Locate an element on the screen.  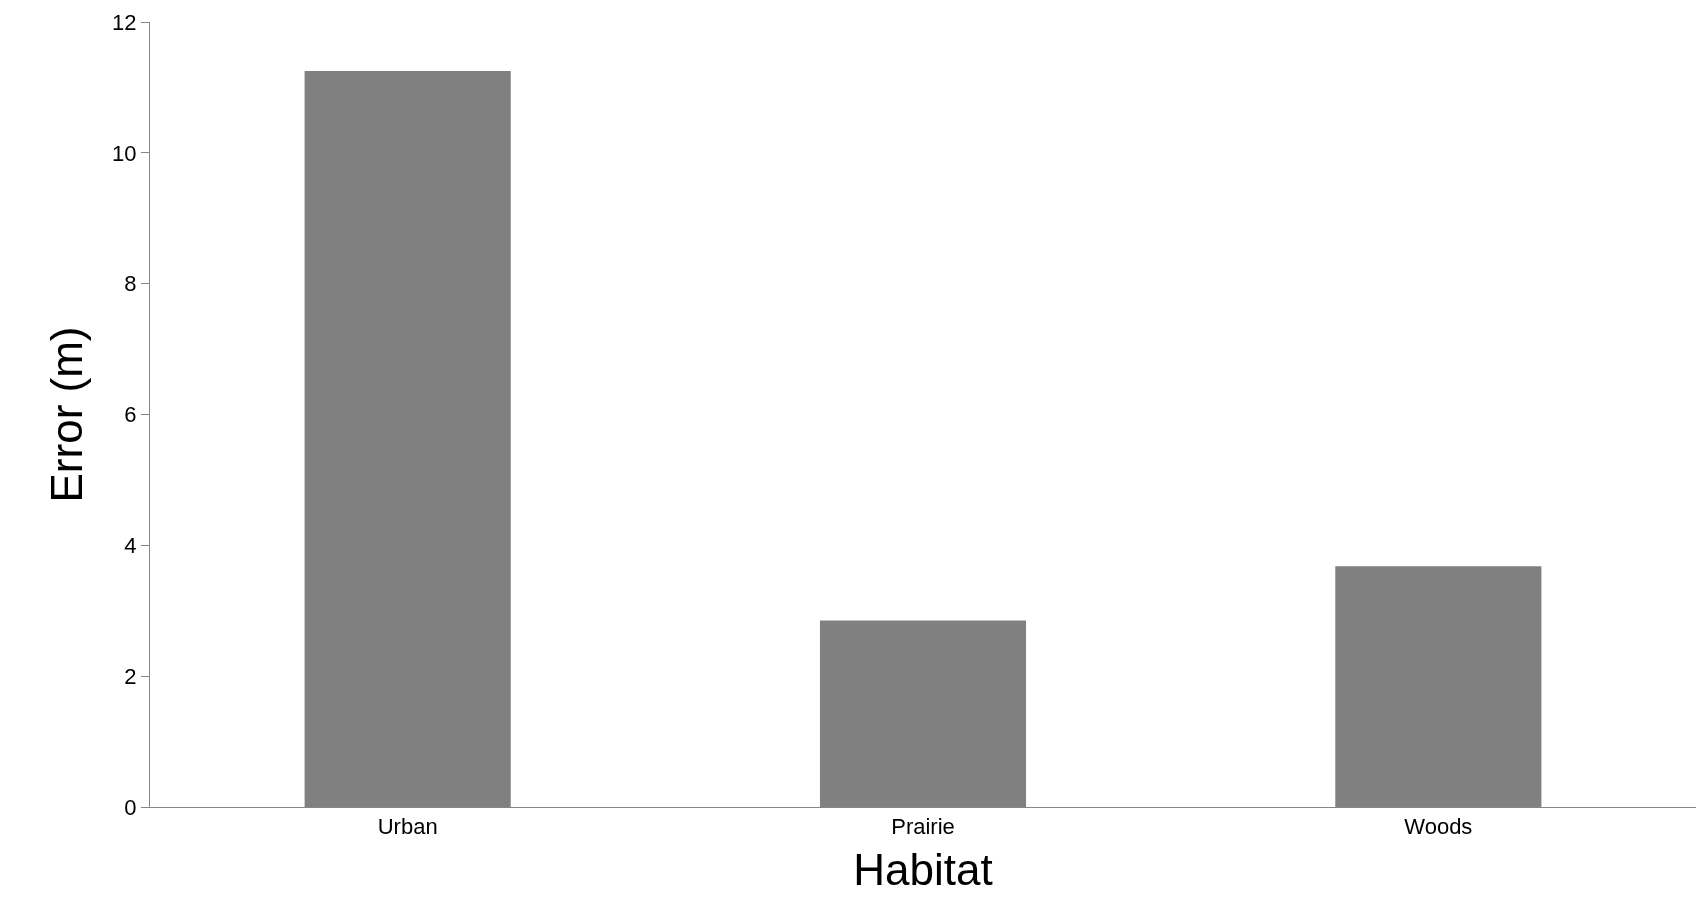
y-tick-label: 6 is located at coordinates (130, 415).